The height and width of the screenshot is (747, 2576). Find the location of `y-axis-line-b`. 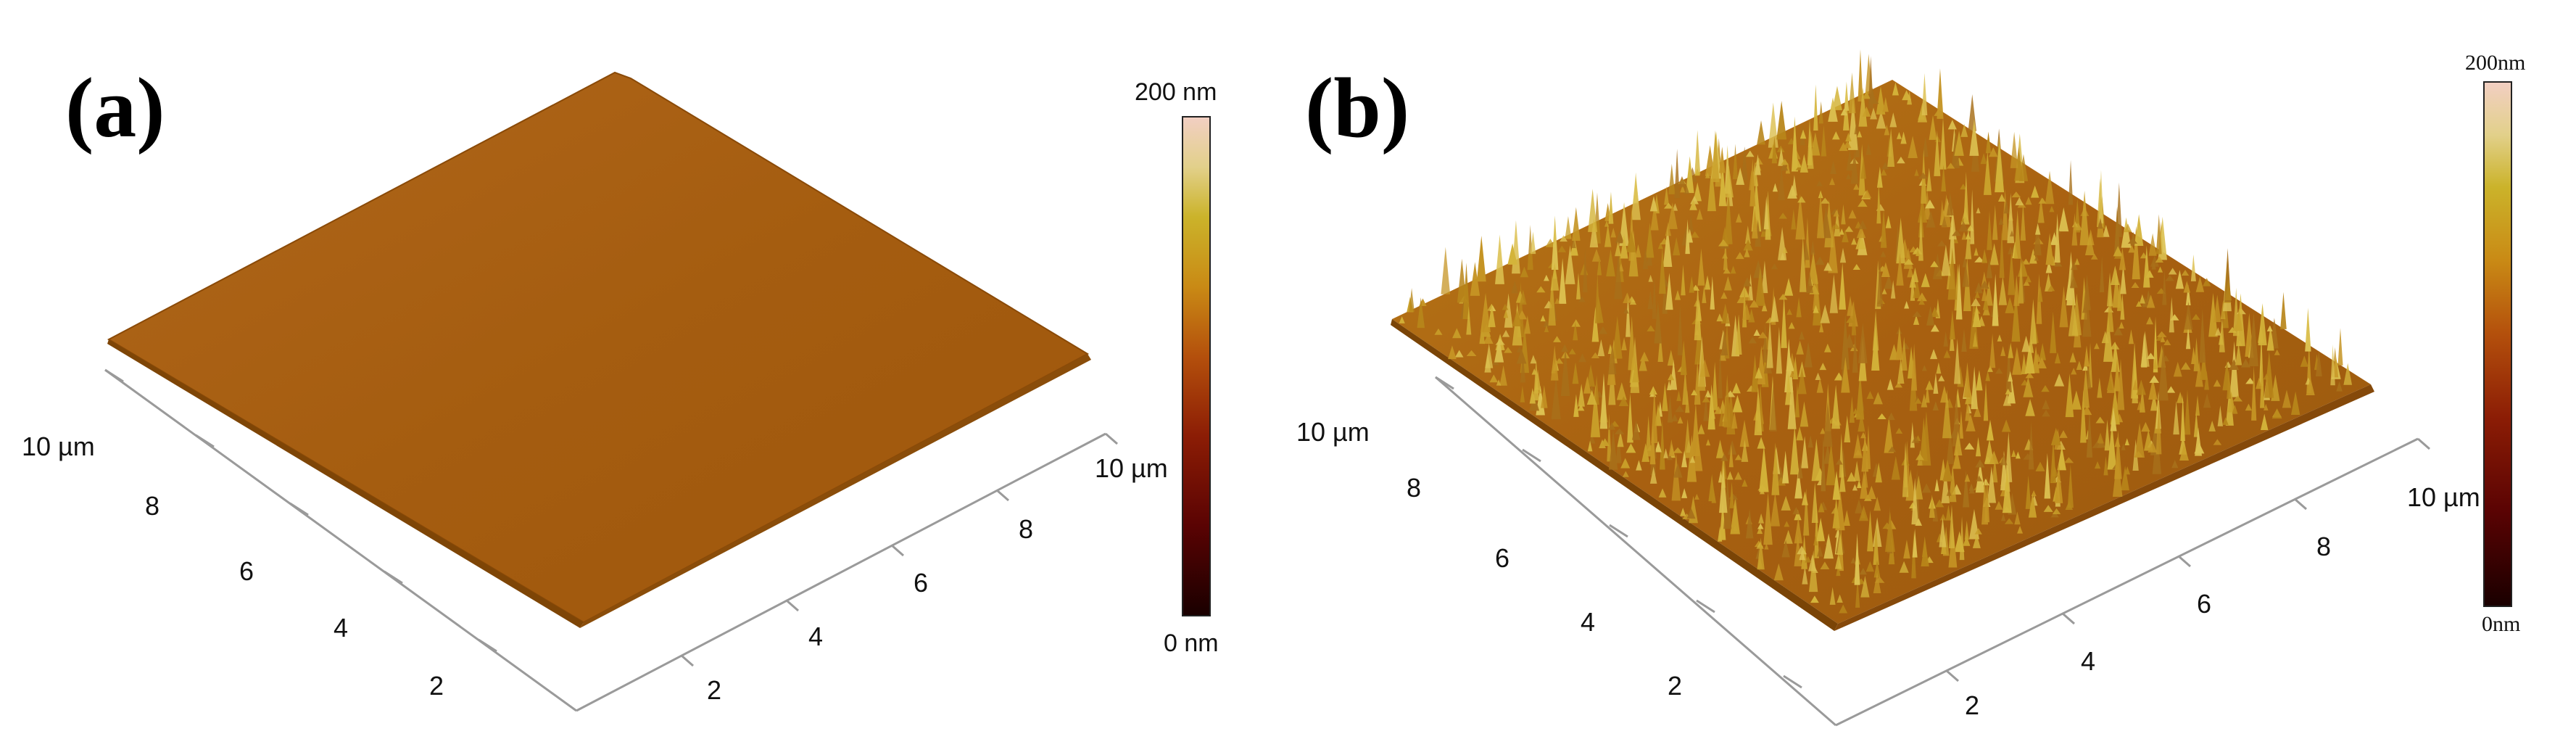

y-axis-line-b is located at coordinates (1636, 551).